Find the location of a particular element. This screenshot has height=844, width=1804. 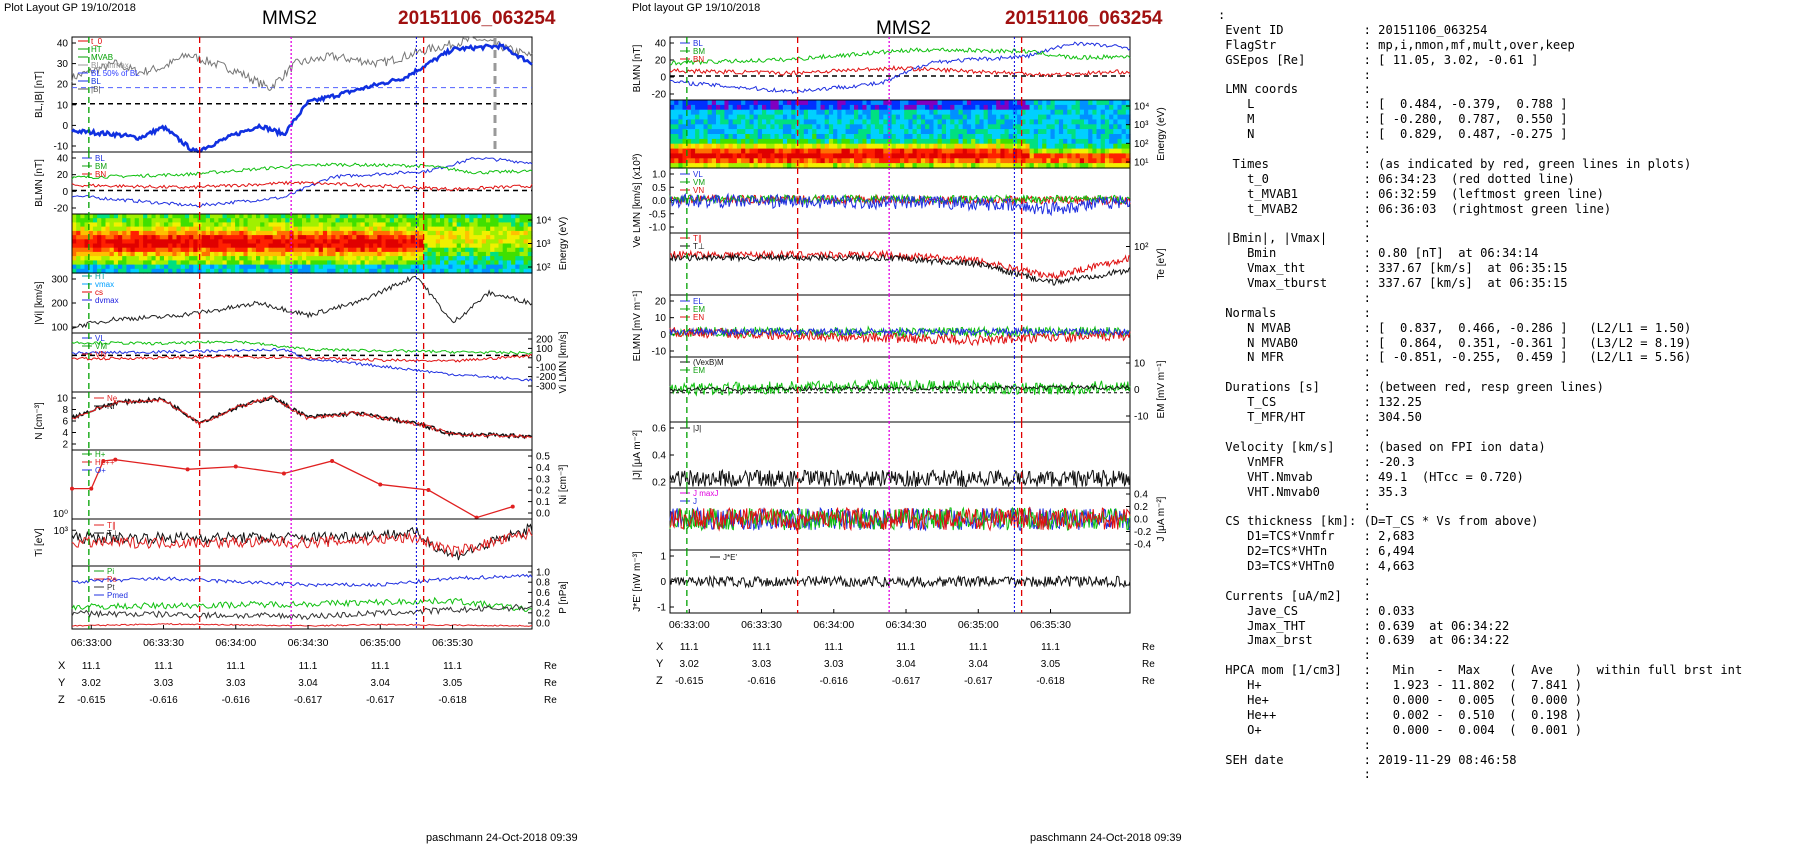

legend-entry: EM is located at coordinates (699, 370).